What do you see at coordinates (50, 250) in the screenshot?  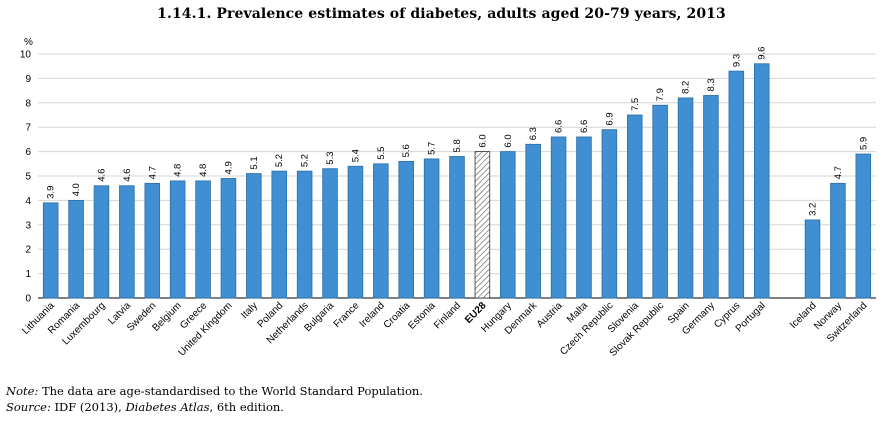 I see `bar-lithuania` at bounding box center [50, 250].